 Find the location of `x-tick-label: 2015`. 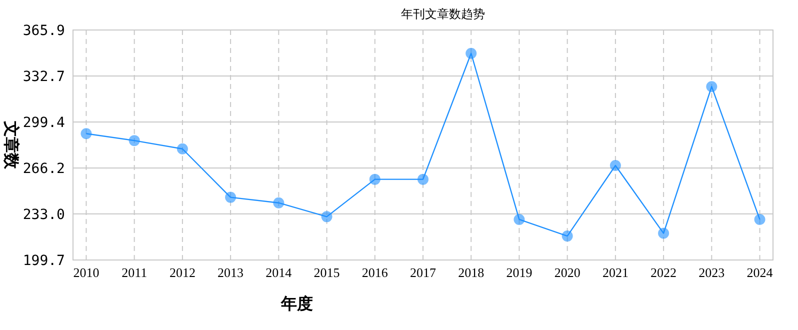

x-tick-label: 2015 is located at coordinates (327, 272).